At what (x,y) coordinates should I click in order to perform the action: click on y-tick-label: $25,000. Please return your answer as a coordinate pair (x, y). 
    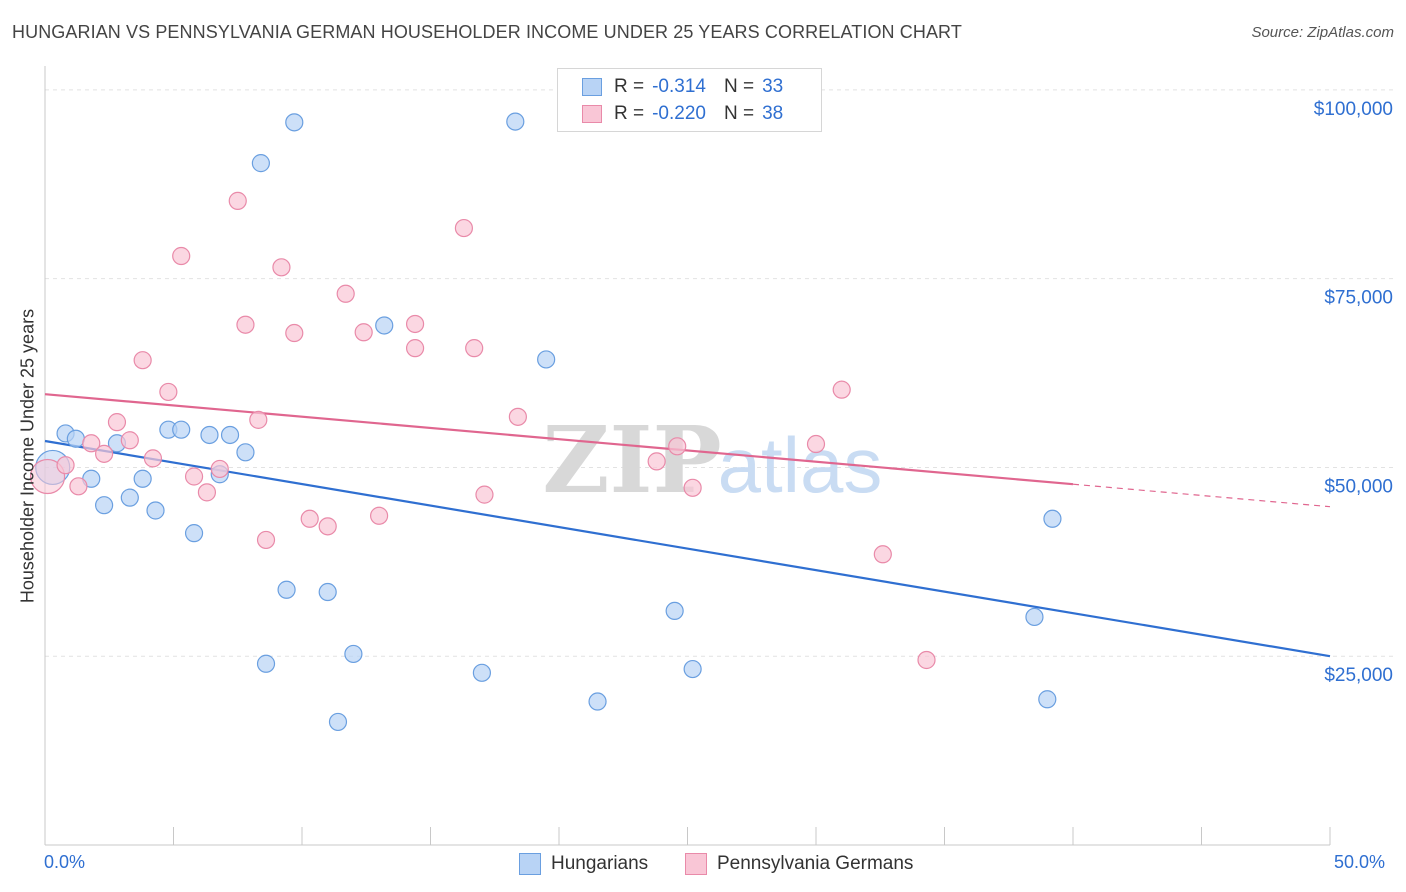
    Looking at the image, I should click on (1358, 675).